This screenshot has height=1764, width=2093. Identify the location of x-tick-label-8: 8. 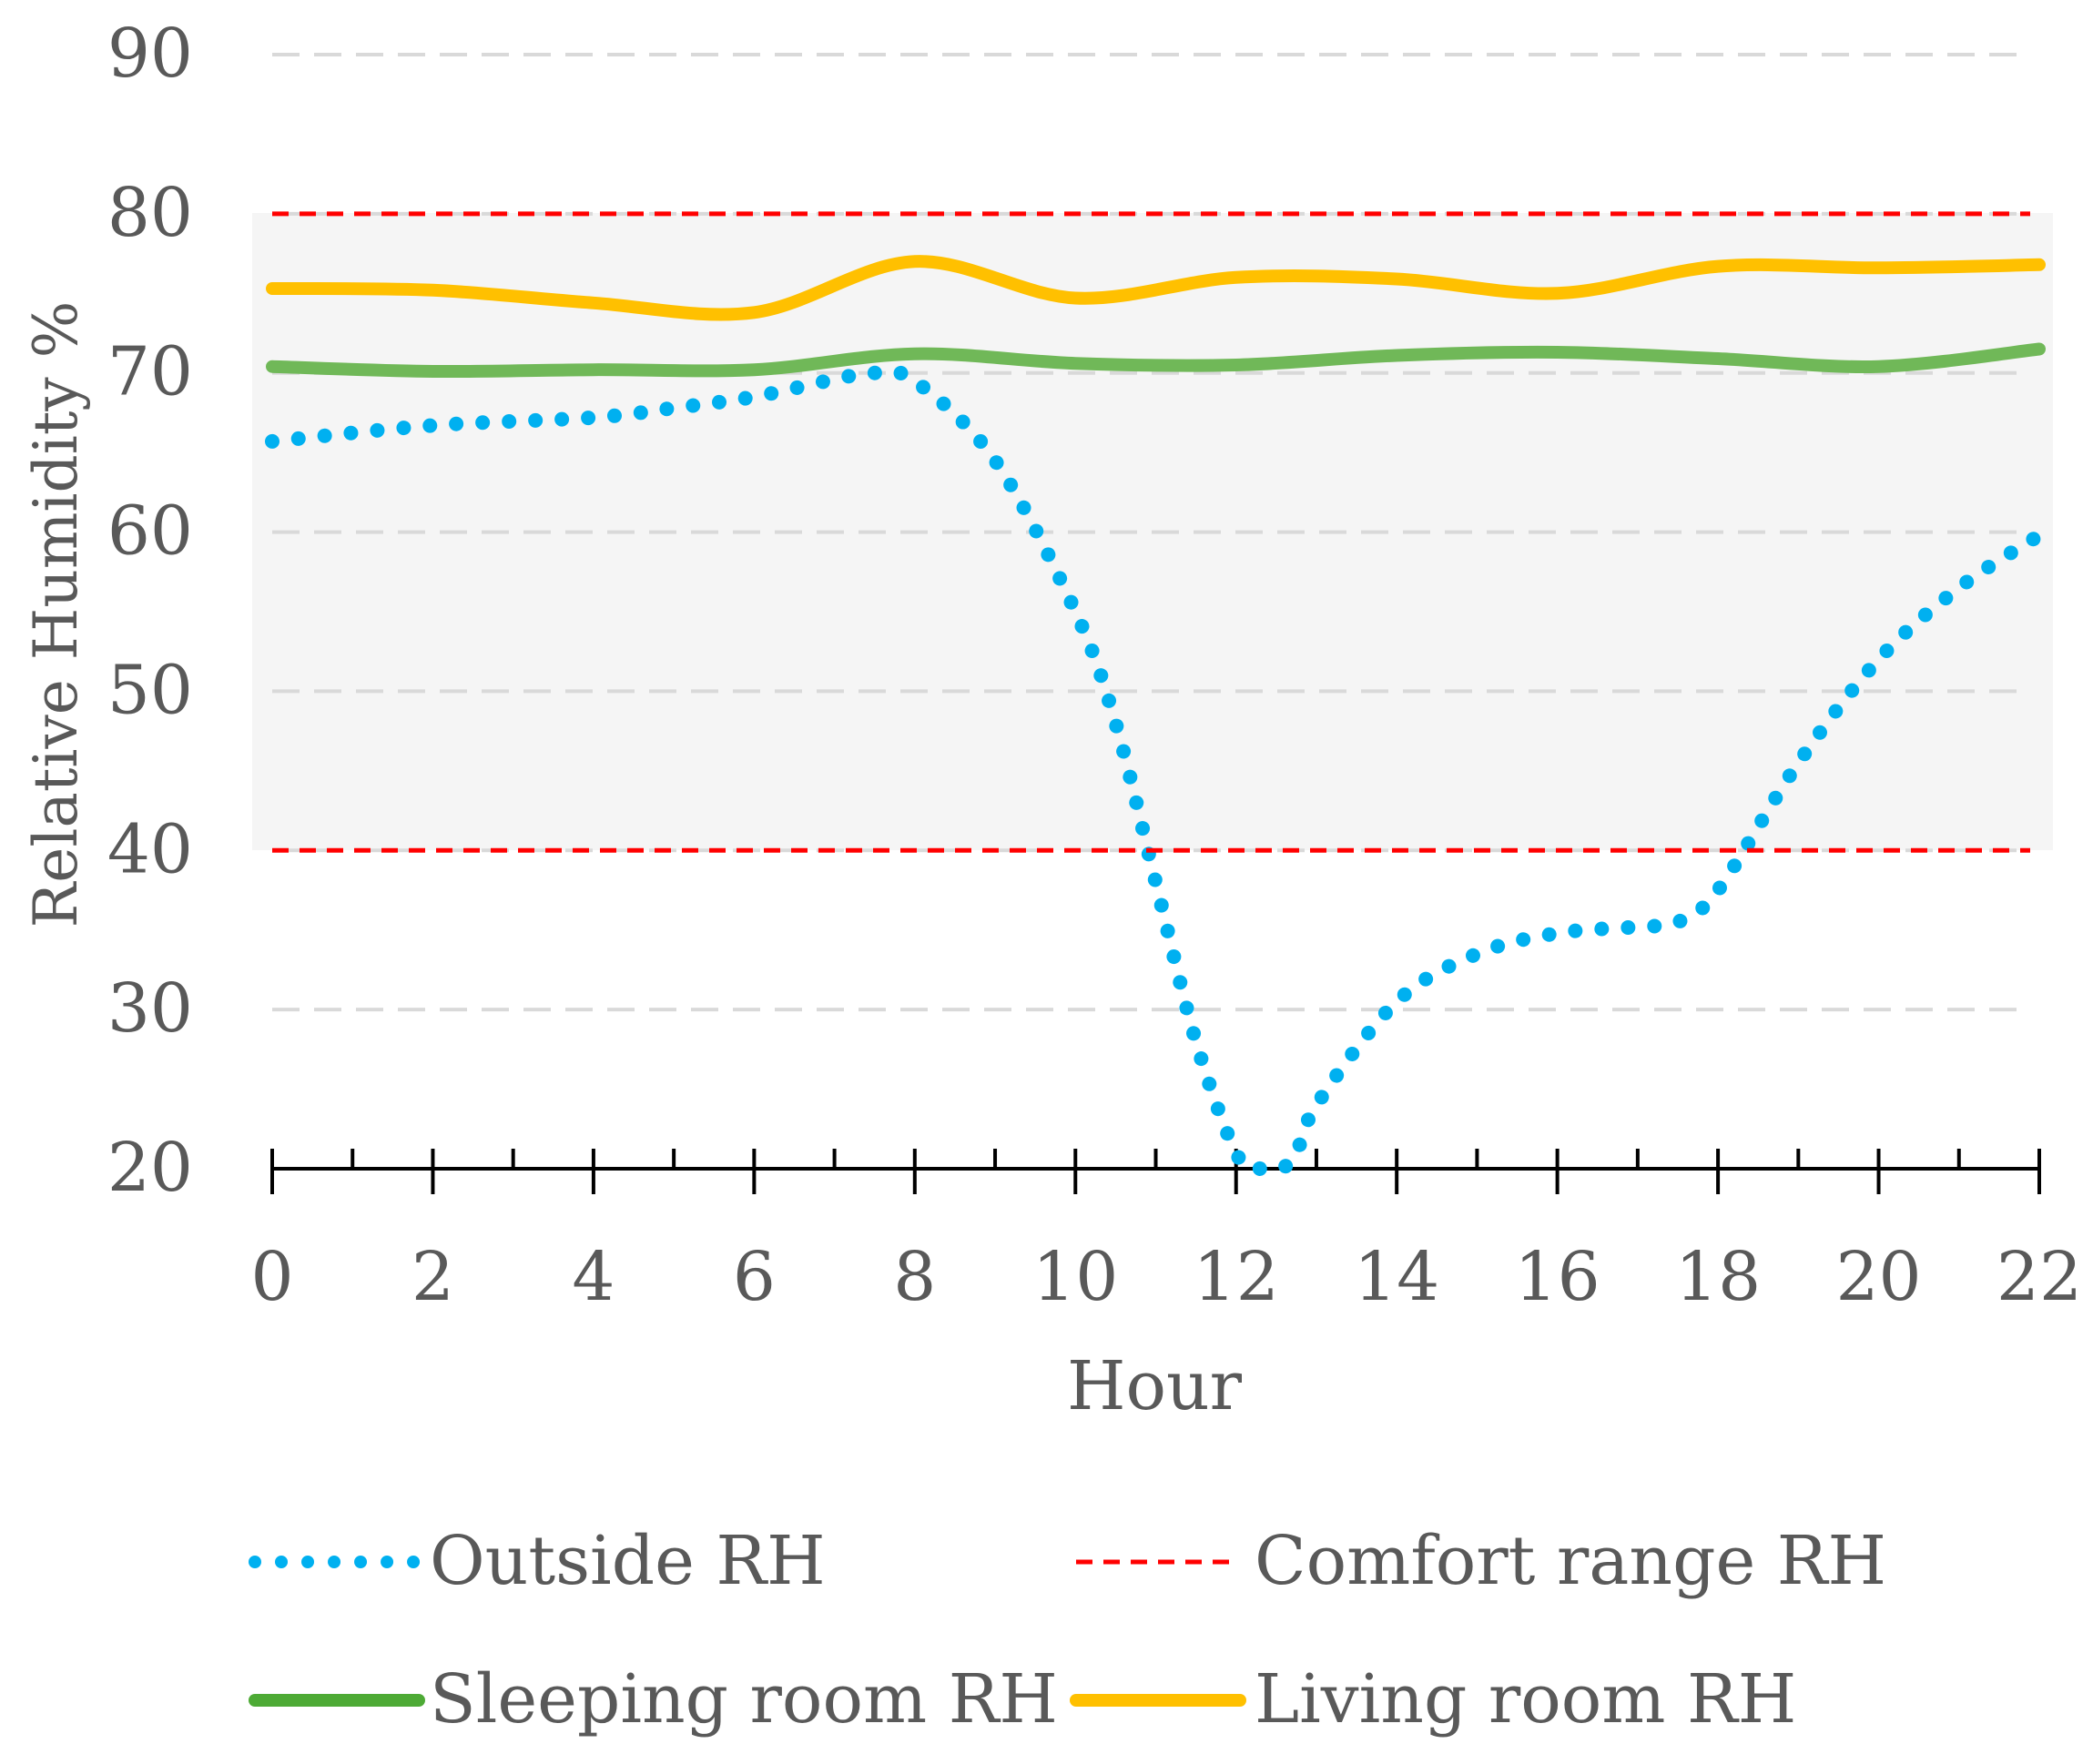
(915, 1277).